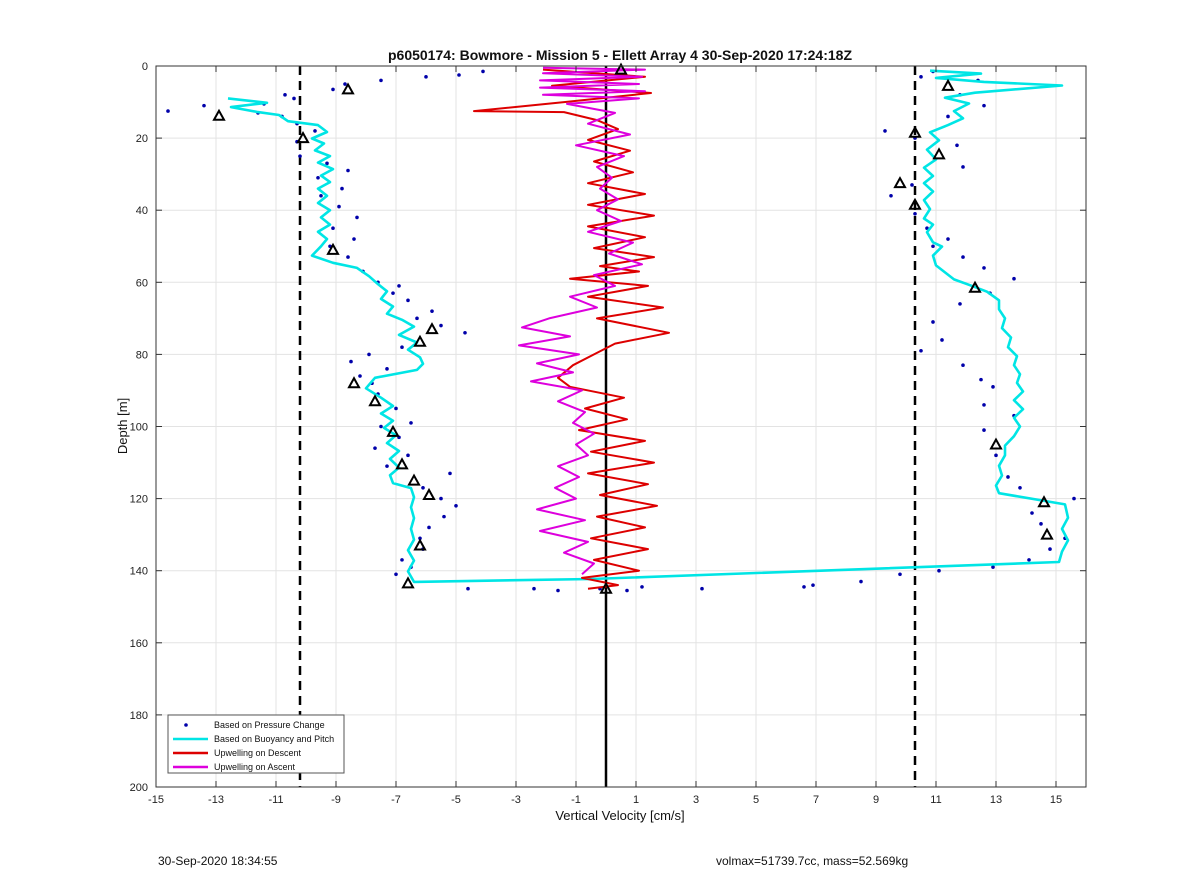 This screenshot has width=1200, height=885. What do you see at coordinates (186, 725) in the screenshot?
I see `legend-swatch` at bounding box center [186, 725].